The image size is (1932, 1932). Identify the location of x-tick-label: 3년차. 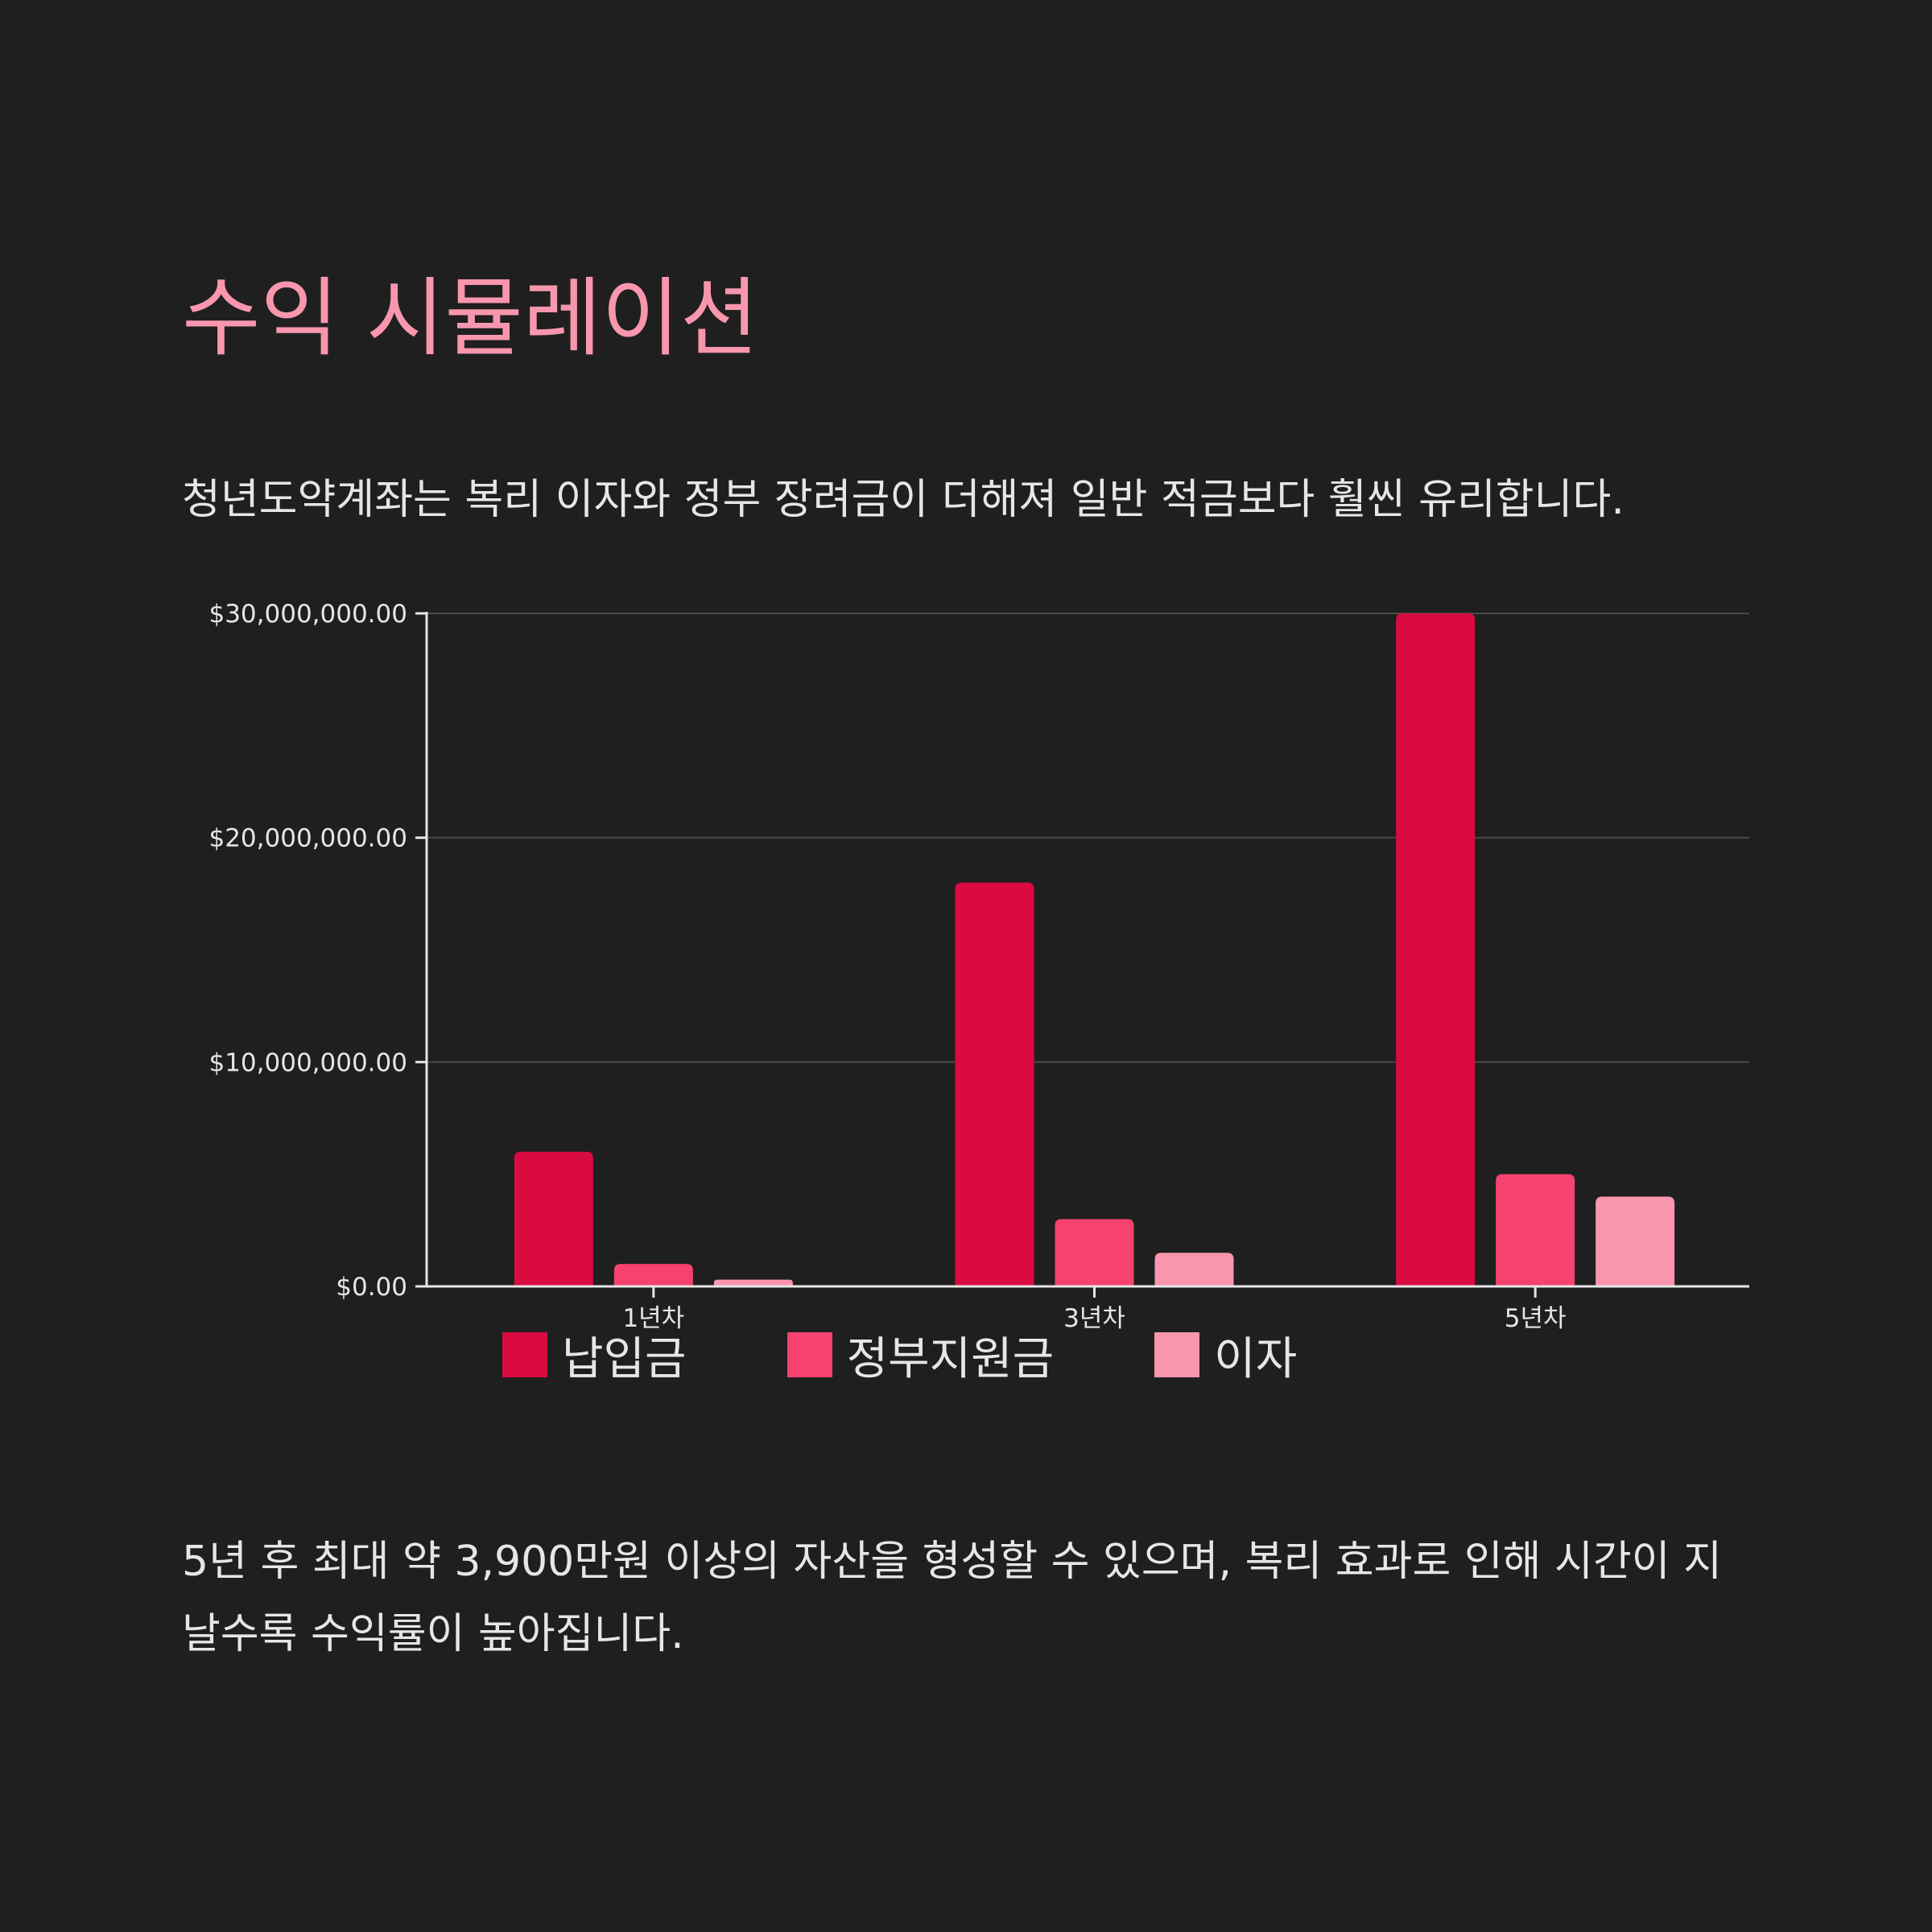
(1094, 1318).